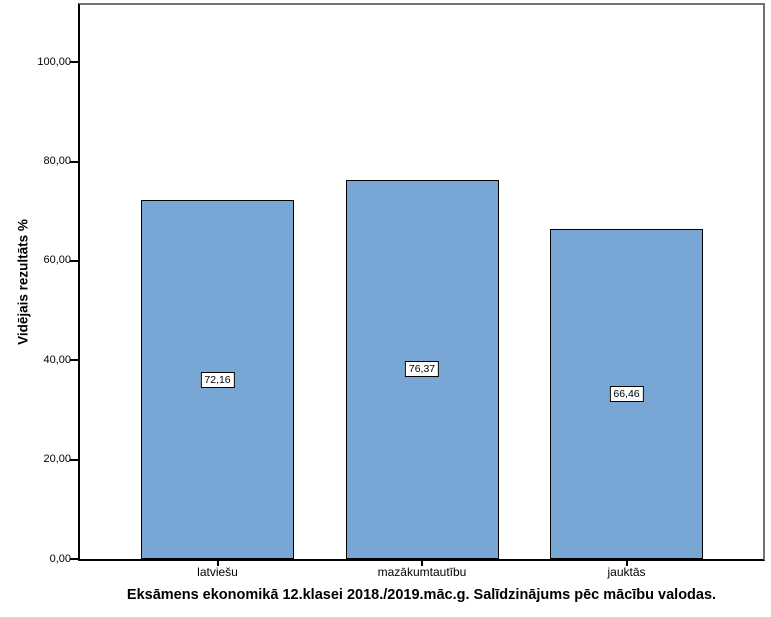 The image size is (771, 617). What do you see at coordinates (23, 282) in the screenshot?
I see `y-axis-title: Vidējais rezultāts %` at bounding box center [23, 282].